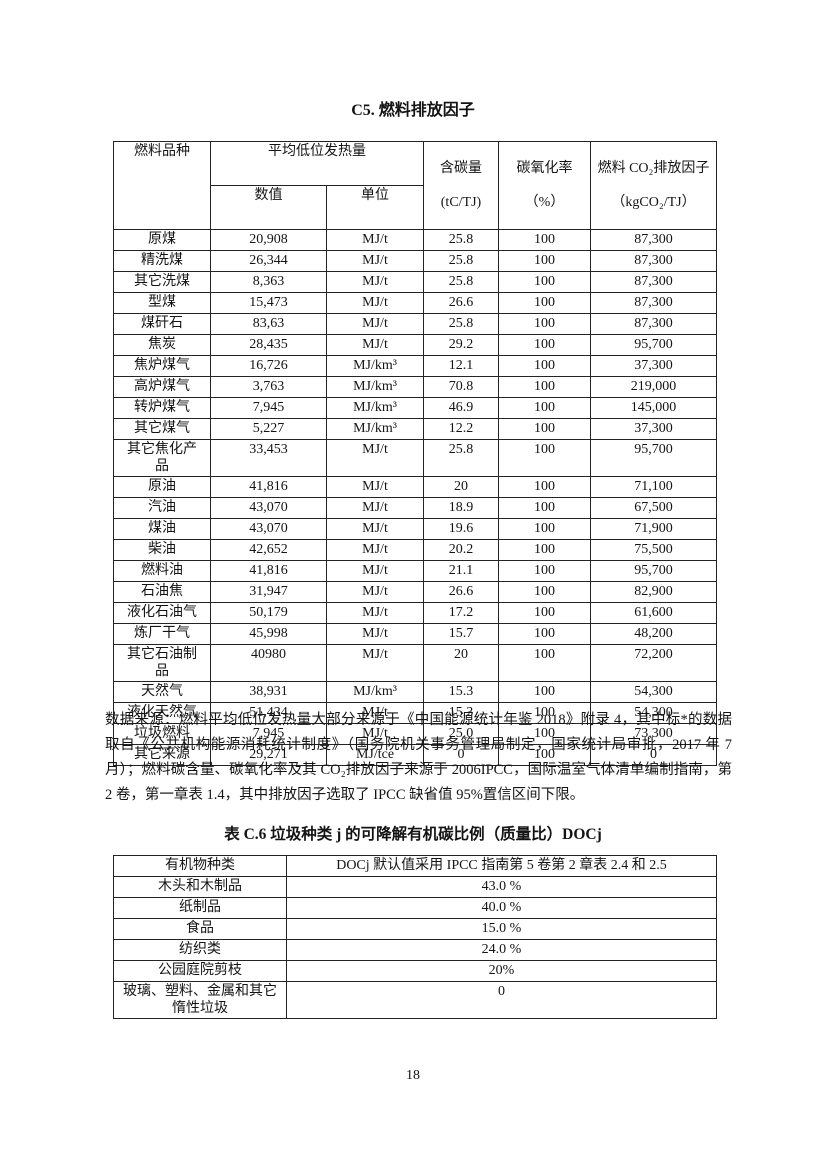 Image resolution: width=826 pixels, height=1169 pixels. What do you see at coordinates (501, 950) in the screenshot?
I see `table-cell: 24.0 %` at bounding box center [501, 950].